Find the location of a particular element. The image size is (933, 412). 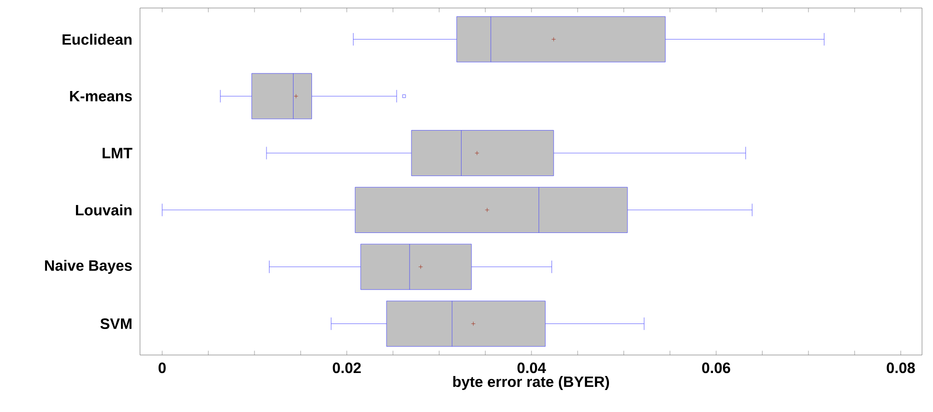

x-tick-label: 0.08 is located at coordinates (900, 368).